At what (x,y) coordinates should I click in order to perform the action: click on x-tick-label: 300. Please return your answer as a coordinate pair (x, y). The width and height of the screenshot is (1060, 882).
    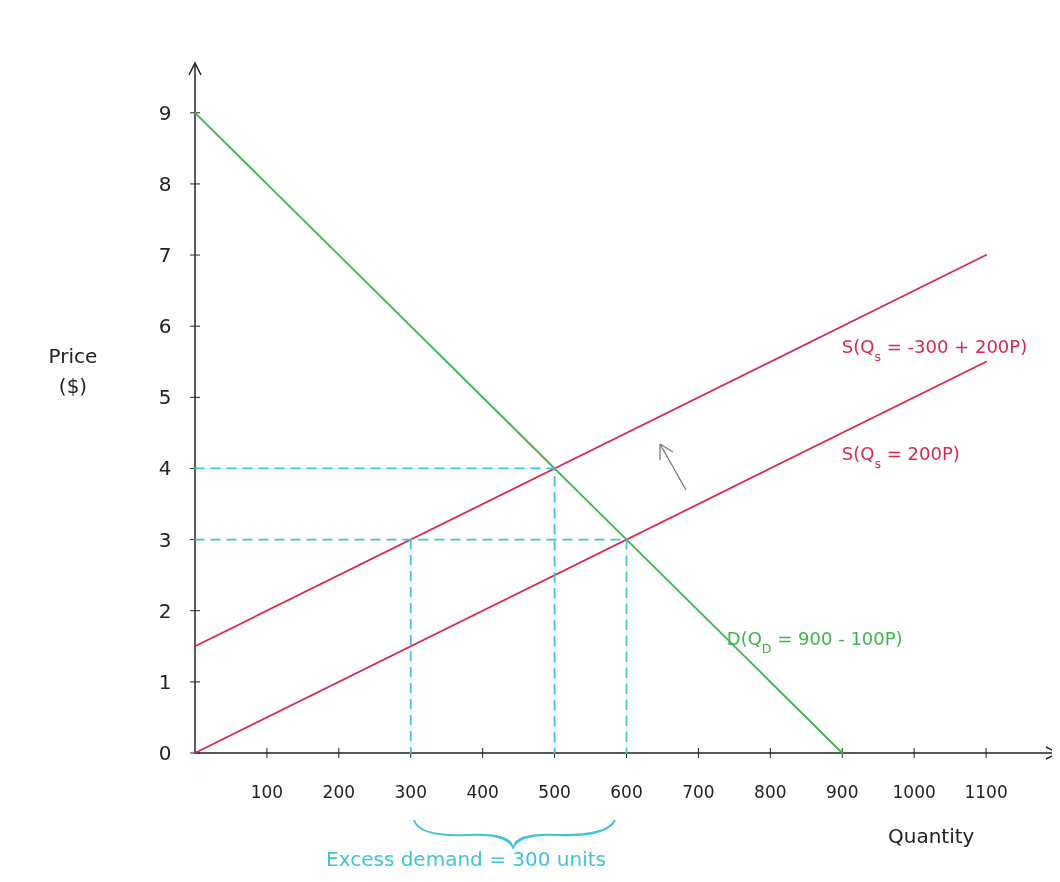
    Looking at the image, I should click on (410, 792).